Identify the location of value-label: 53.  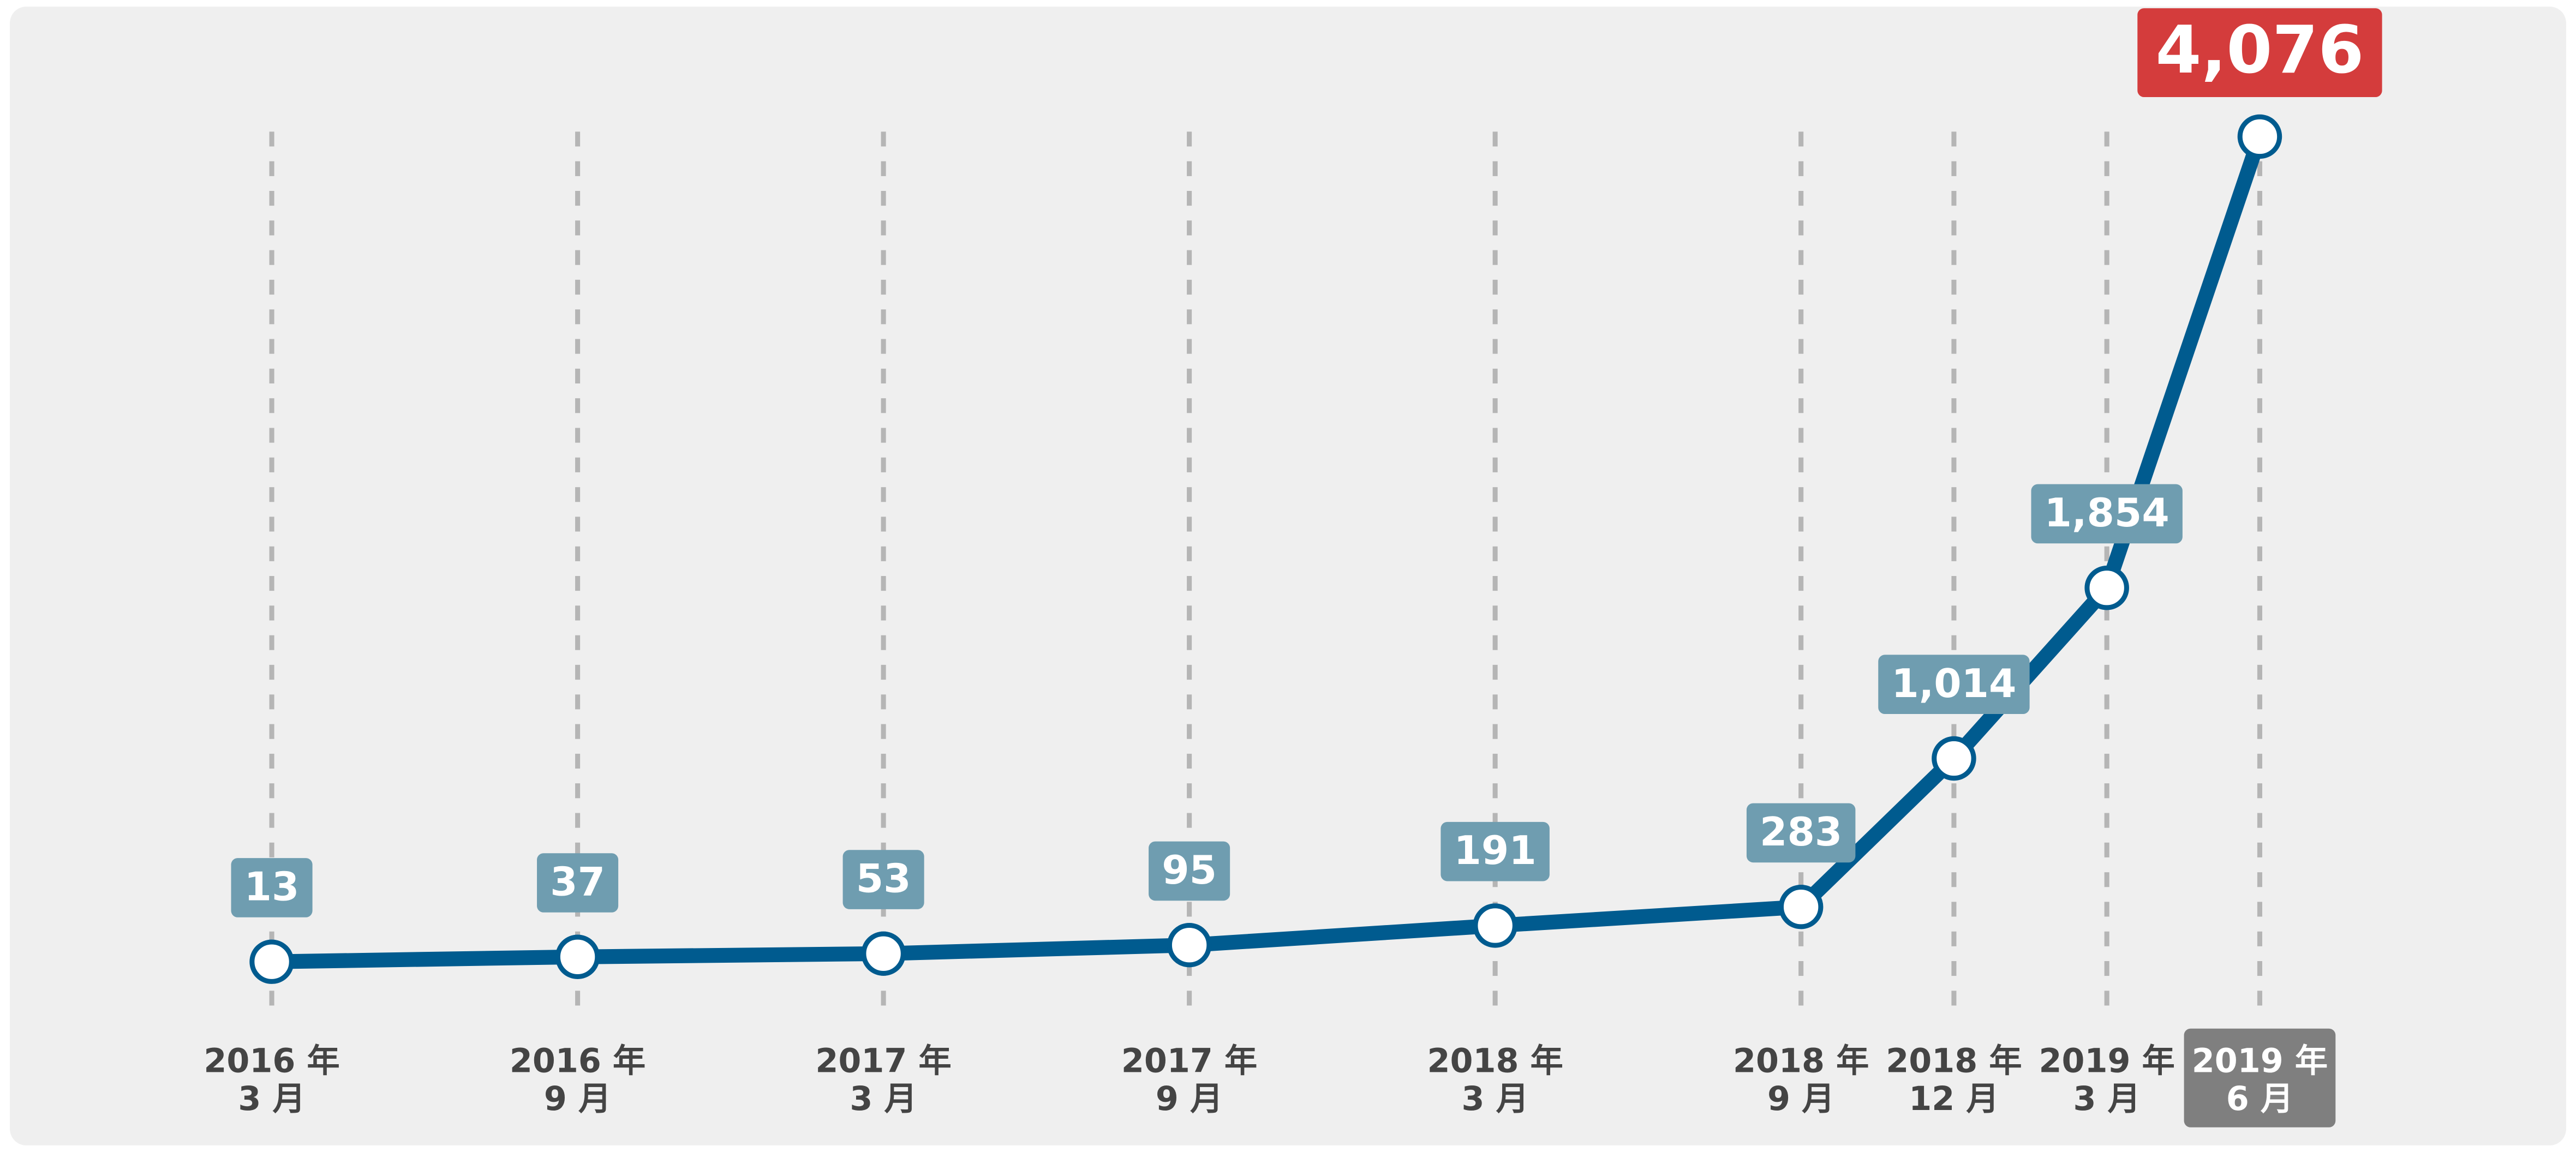
(883, 879).